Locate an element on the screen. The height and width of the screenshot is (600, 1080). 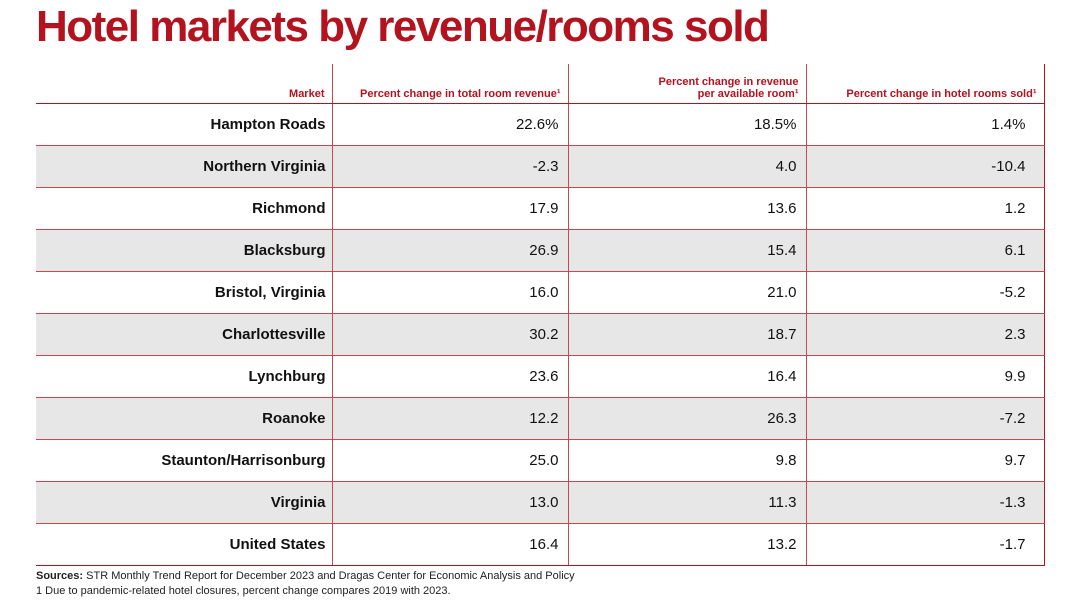
table-row: Hampton Roads 22.6% 18.5% 1.4% is located at coordinates (540, 124).